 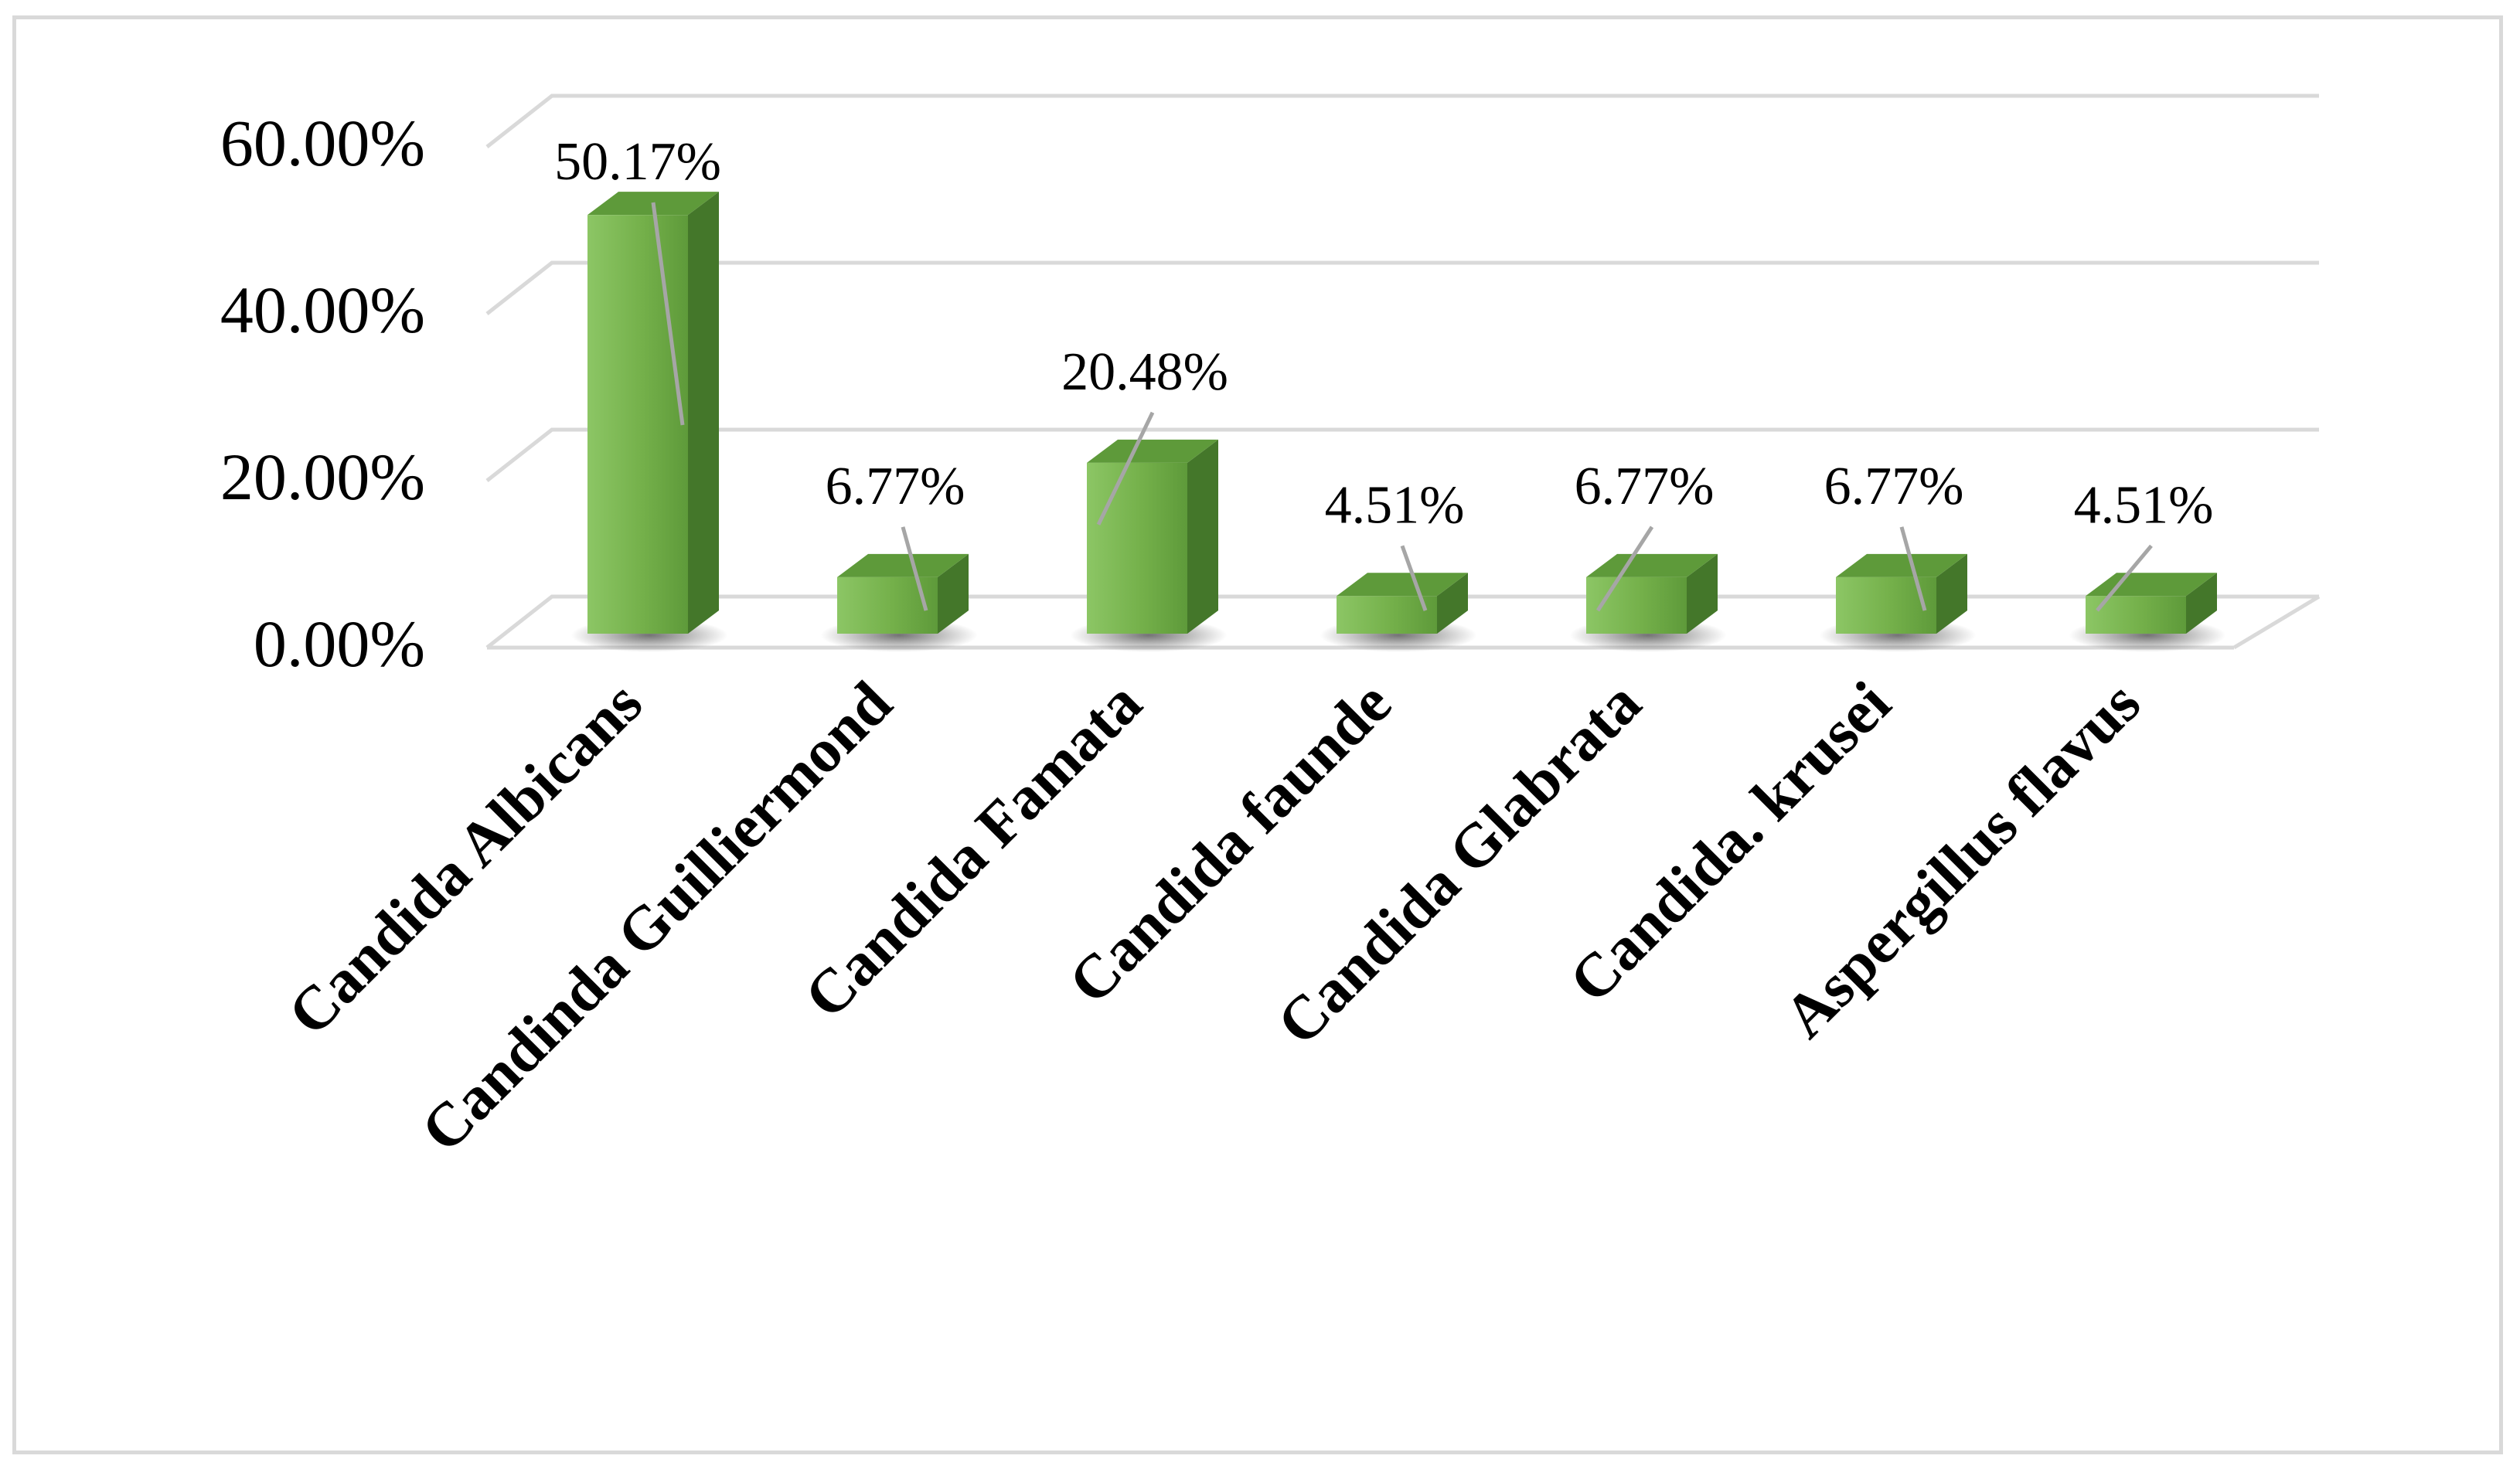 What do you see at coordinates (1144, 372) in the screenshot?
I see `data-label: 20.48%` at bounding box center [1144, 372].